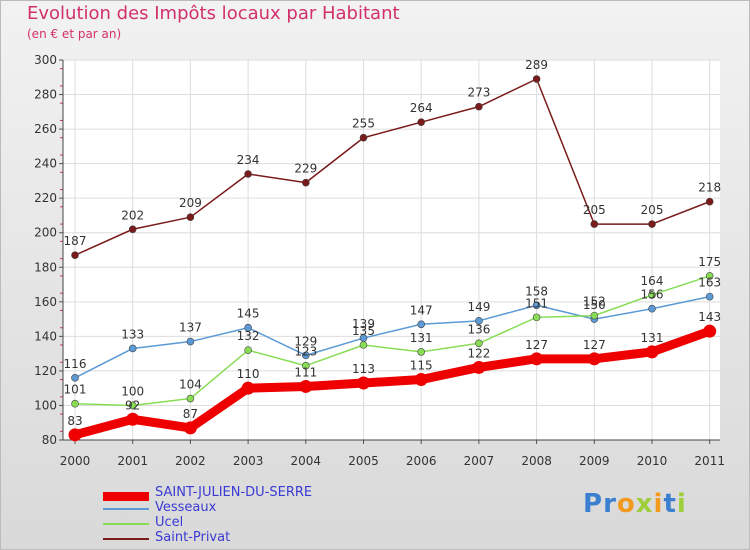  What do you see at coordinates (421, 108) in the screenshot?
I see `data-label-saint-privat: 264` at bounding box center [421, 108].